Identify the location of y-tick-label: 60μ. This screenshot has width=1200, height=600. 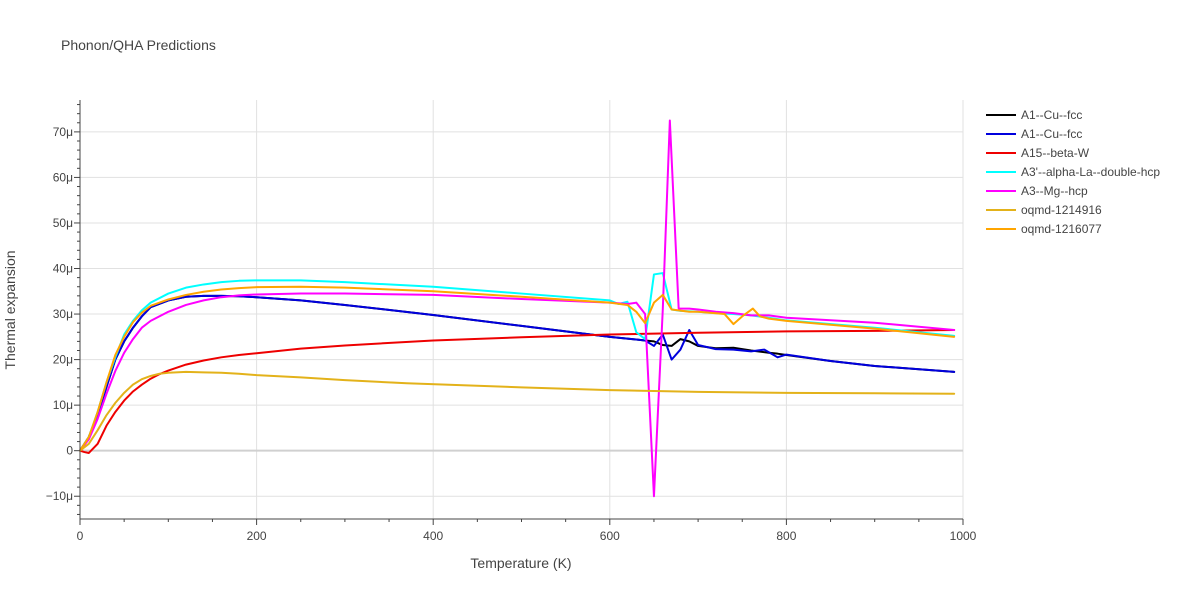
(63, 177).